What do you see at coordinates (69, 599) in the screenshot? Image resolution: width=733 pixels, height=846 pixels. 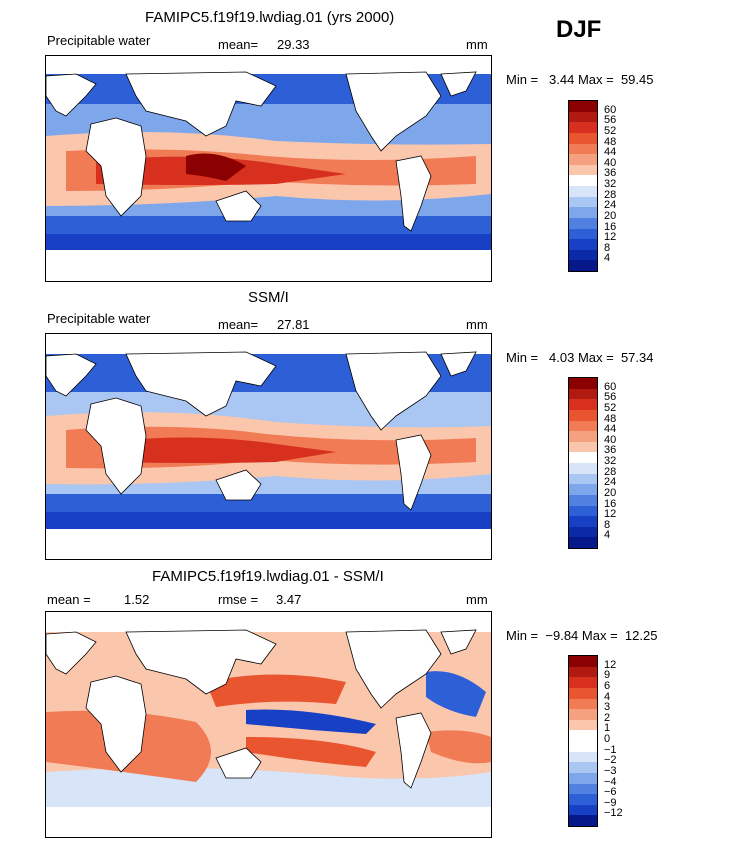 I see `panel-3-mean-label: mean =` at bounding box center [69, 599].